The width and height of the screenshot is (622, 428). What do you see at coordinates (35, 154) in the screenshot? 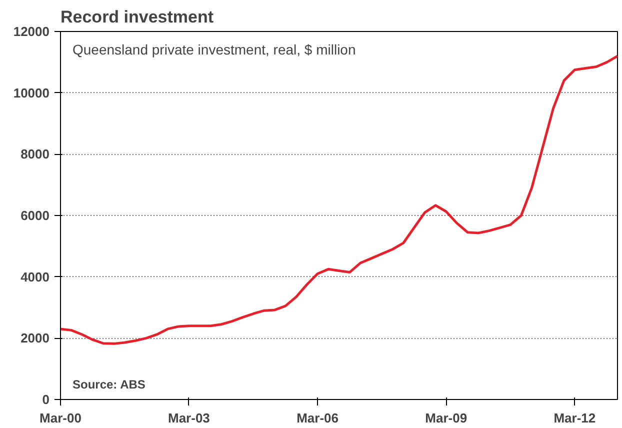
I see `y-tick-label: 8000` at bounding box center [35, 154].